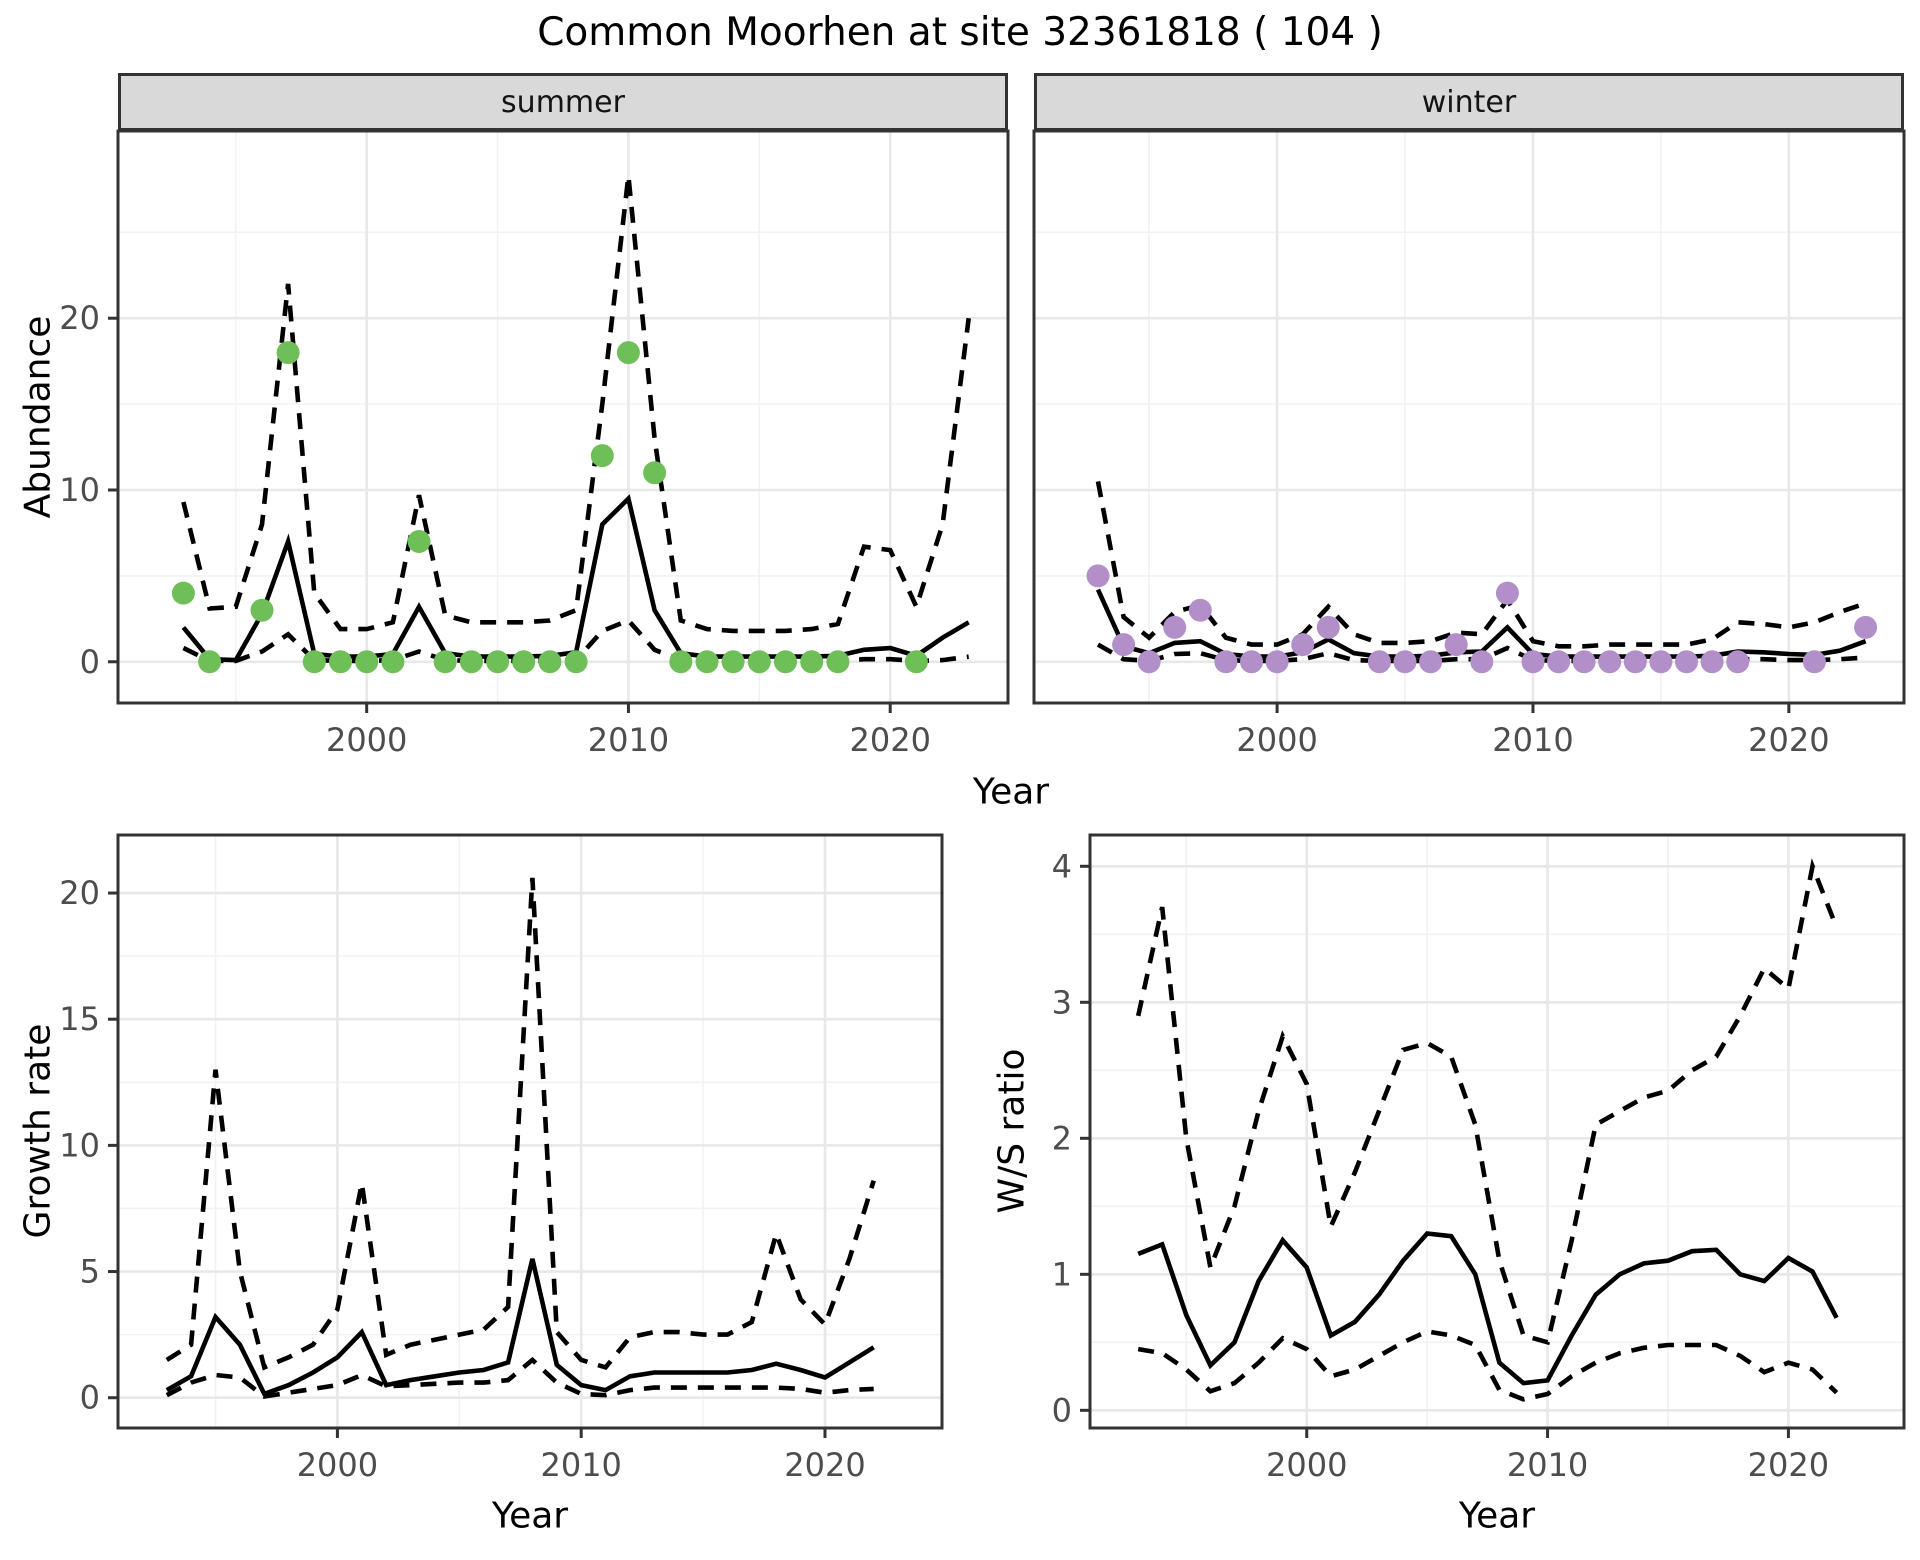 This screenshot has width=1920, height=1560. What do you see at coordinates (1062, 866) in the screenshot?
I see `ws-y-tick-label: 4` at bounding box center [1062, 866].